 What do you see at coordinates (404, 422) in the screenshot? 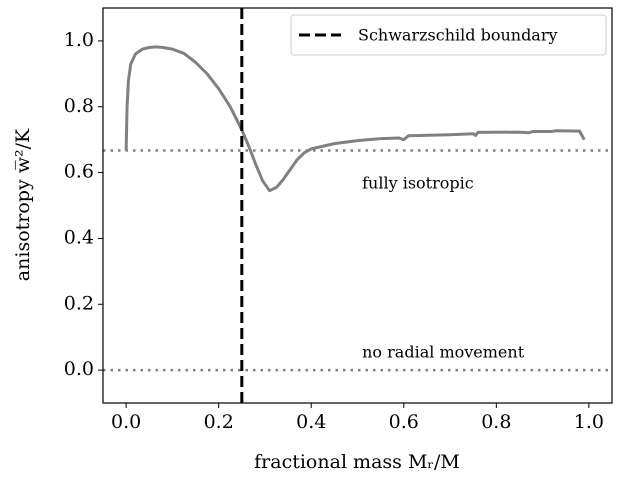
I see `x-tick-label: 0.6` at bounding box center [404, 422].